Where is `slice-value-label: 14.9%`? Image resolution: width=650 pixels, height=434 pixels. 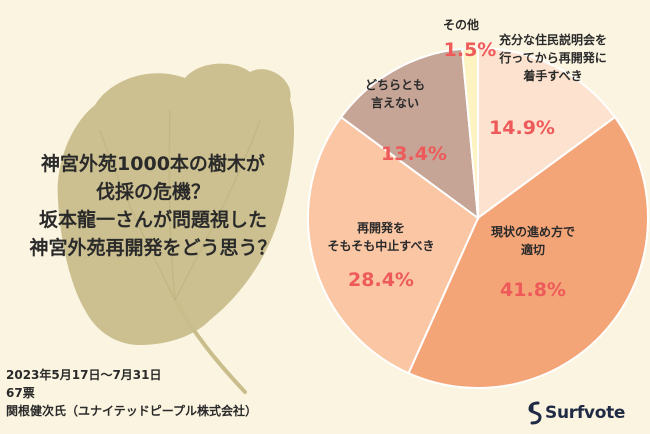 slice-value-label: 14.9% is located at coordinates (522, 128).